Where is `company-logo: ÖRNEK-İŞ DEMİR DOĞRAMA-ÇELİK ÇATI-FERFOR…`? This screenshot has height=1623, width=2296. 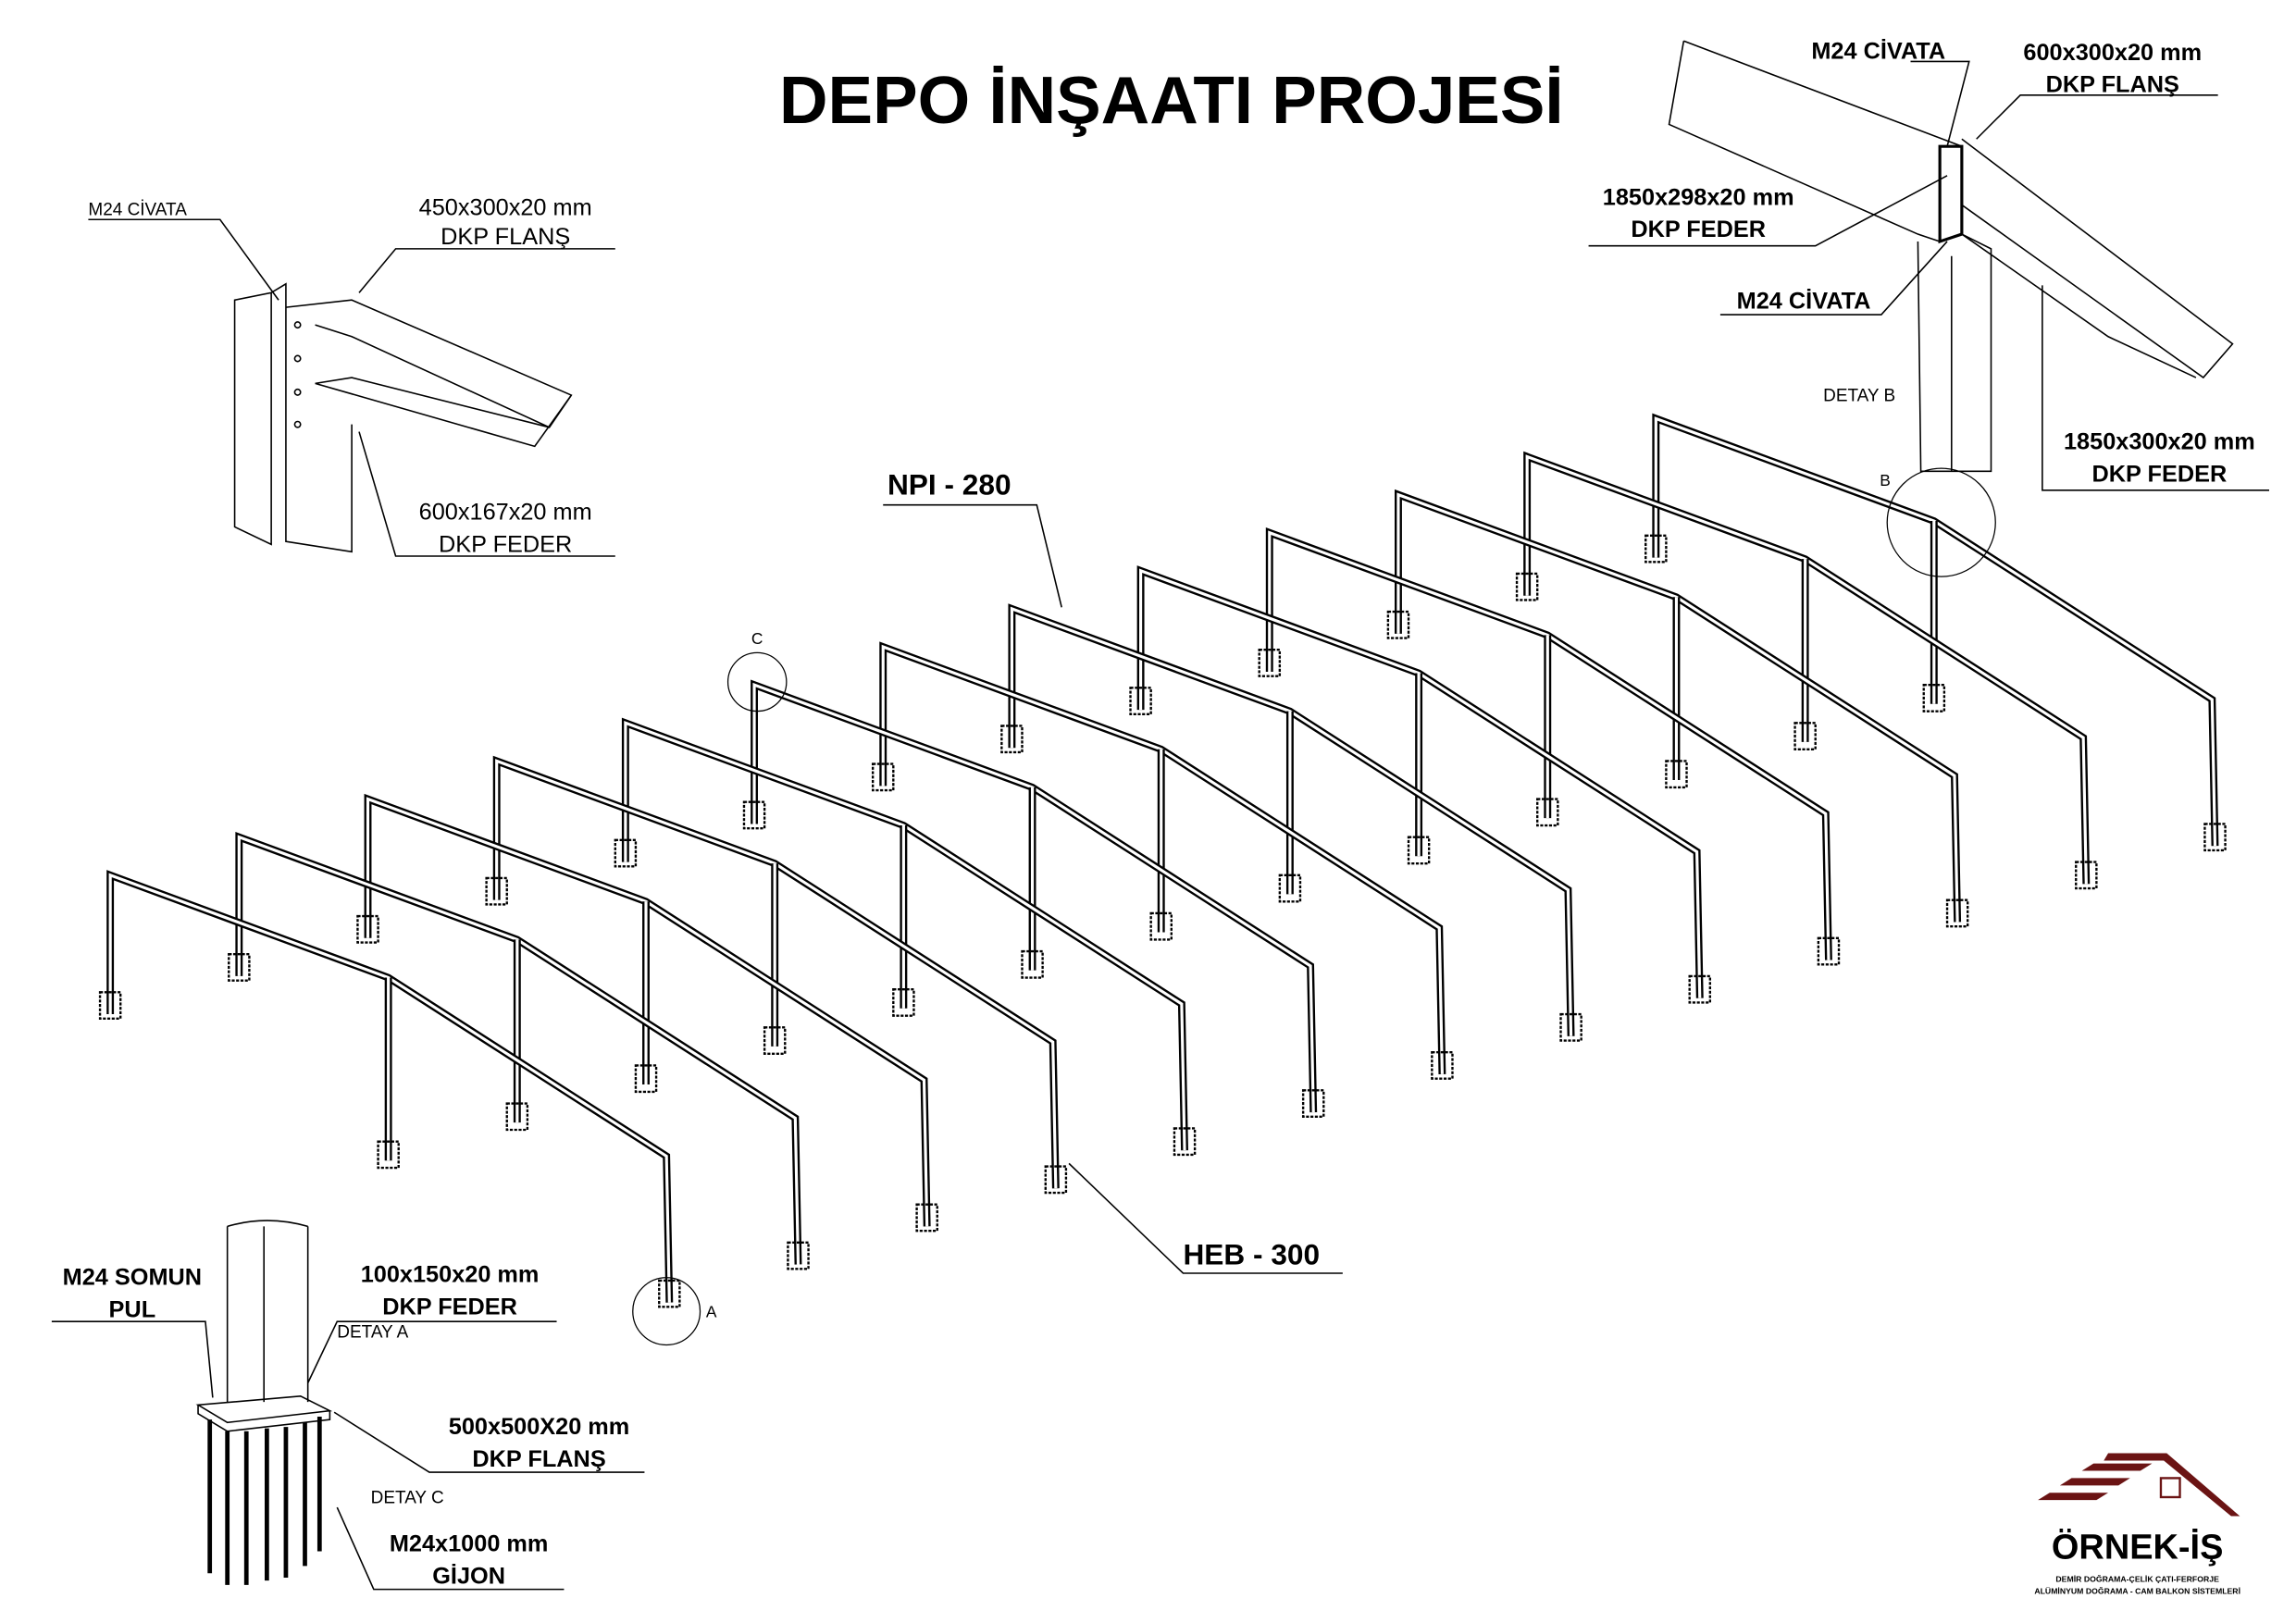
company-logo: ÖRNEK-İŞ DEMİR DOĞRAMA-ÇELİK ÇATI-FERFOR… is located at coordinates (2137, 1524).